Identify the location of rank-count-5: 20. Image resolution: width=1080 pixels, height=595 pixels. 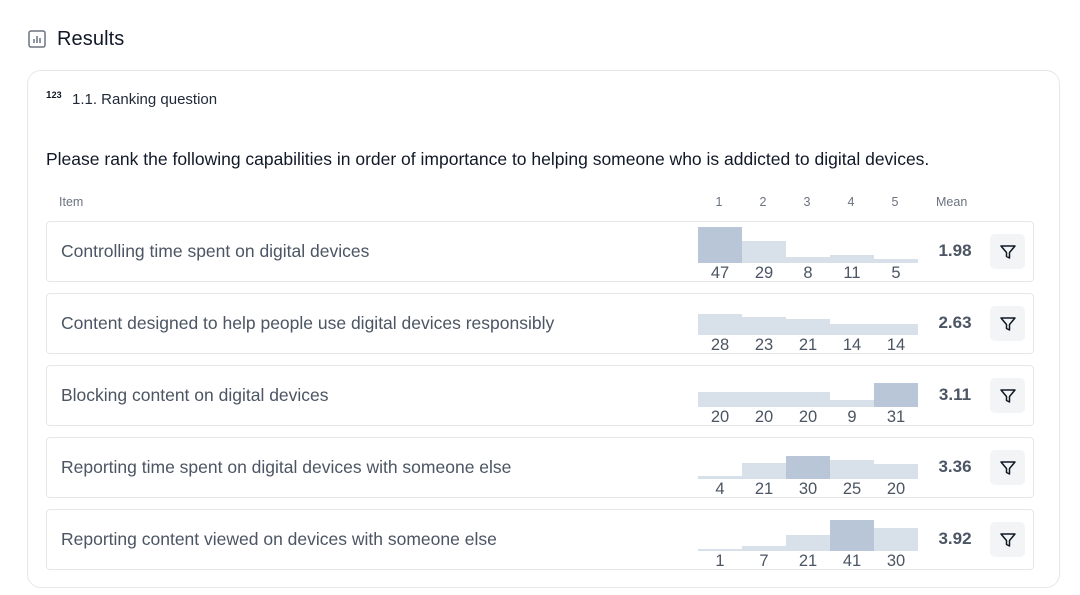
(896, 489).